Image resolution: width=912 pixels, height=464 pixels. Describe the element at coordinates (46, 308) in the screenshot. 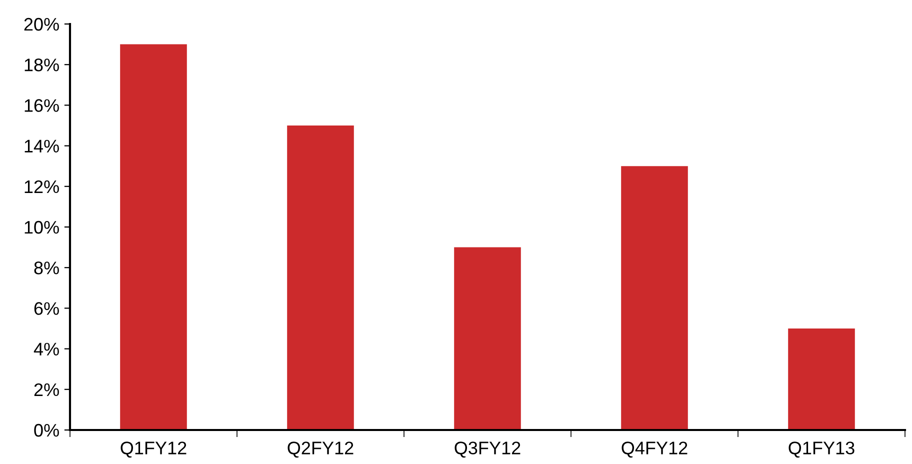

I see `y-tick-label: 6%` at that location.